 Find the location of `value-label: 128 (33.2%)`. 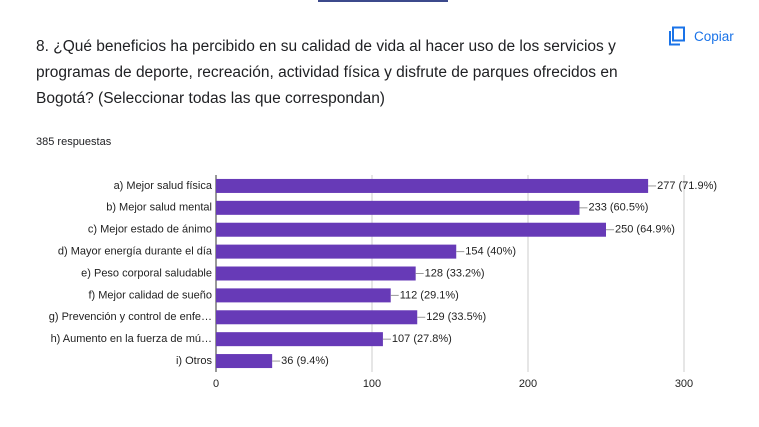

value-label: 128 (33.2%) is located at coordinates (455, 273).